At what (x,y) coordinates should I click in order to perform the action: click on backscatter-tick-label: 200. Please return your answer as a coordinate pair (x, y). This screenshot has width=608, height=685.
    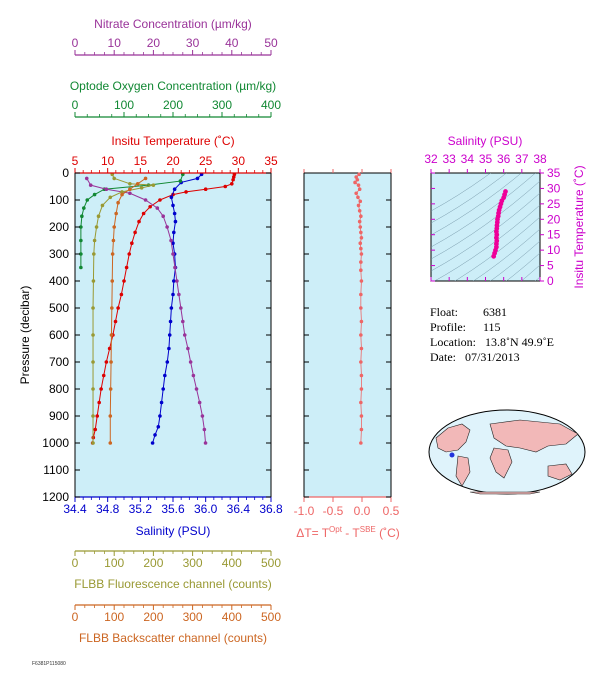
    Looking at the image, I should click on (153, 617).